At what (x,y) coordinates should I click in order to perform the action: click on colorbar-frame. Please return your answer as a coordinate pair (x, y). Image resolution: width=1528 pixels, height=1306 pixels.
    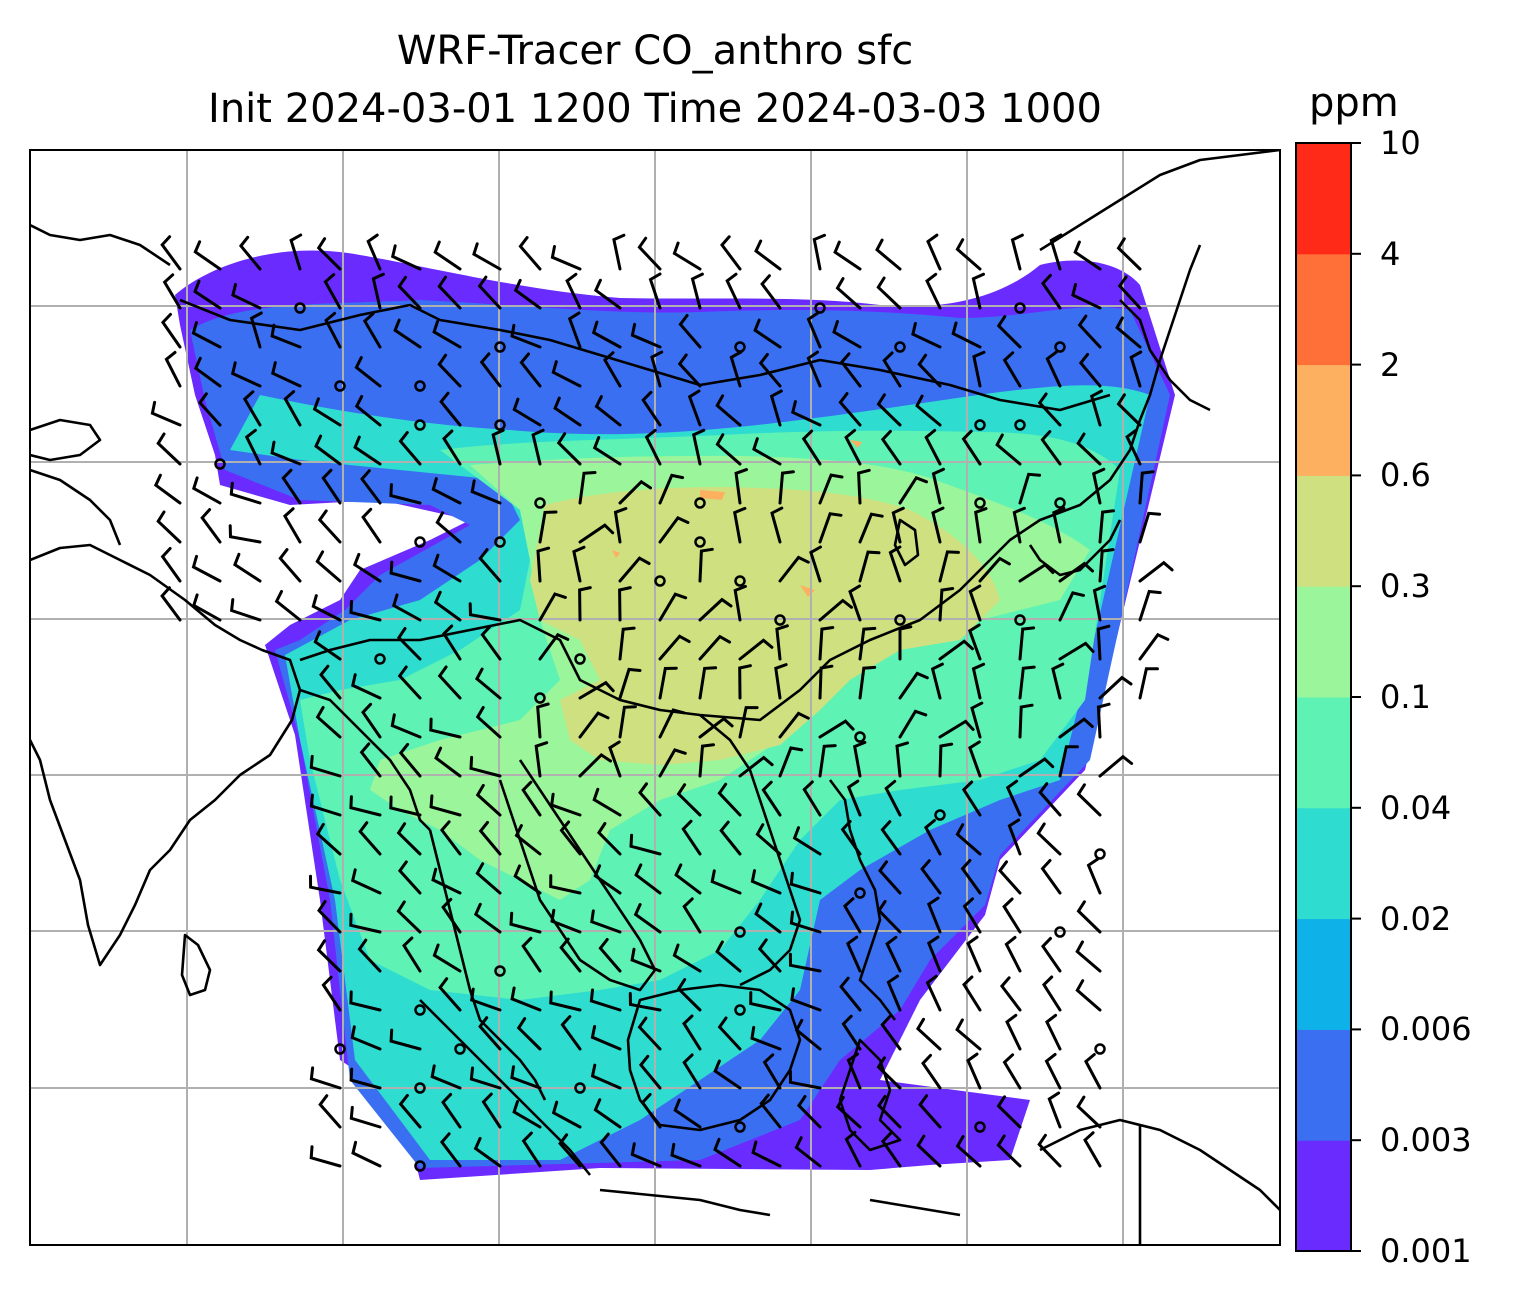
    Looking at the image, I should click on (1323, 697).